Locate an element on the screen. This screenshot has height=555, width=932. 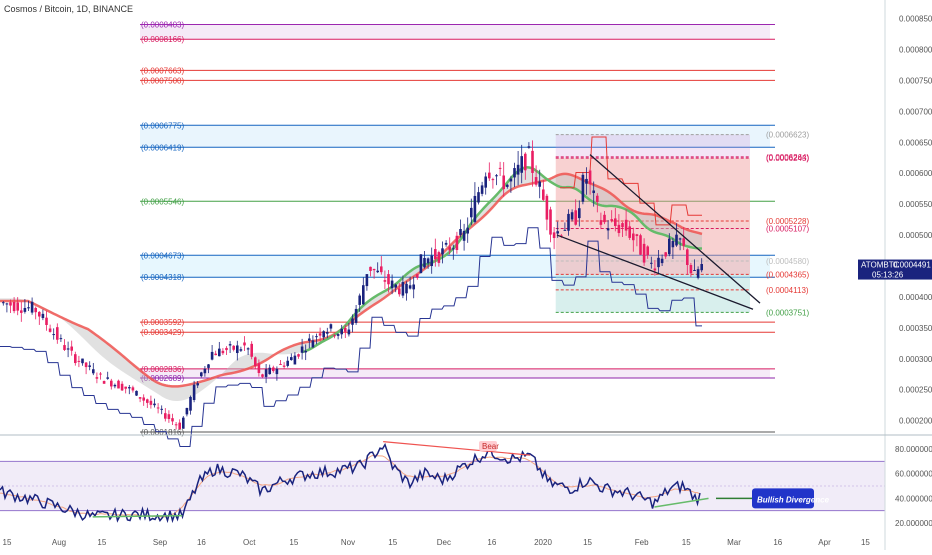
position-level-label: (0.0005107) is located at coordinates (787, 228).